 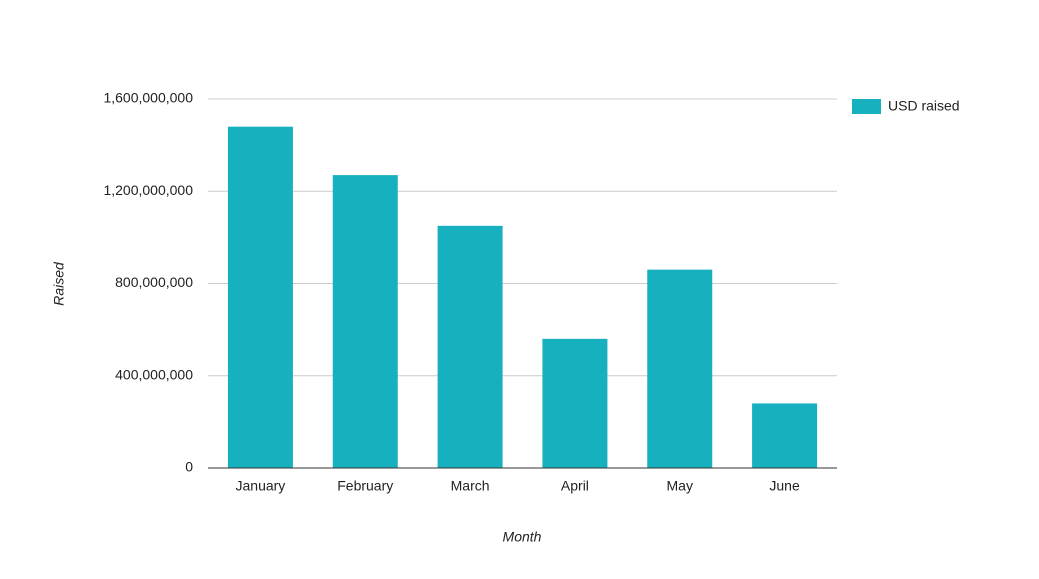 I want to click on x-axis-title: Month, so click(x=522, y=537).